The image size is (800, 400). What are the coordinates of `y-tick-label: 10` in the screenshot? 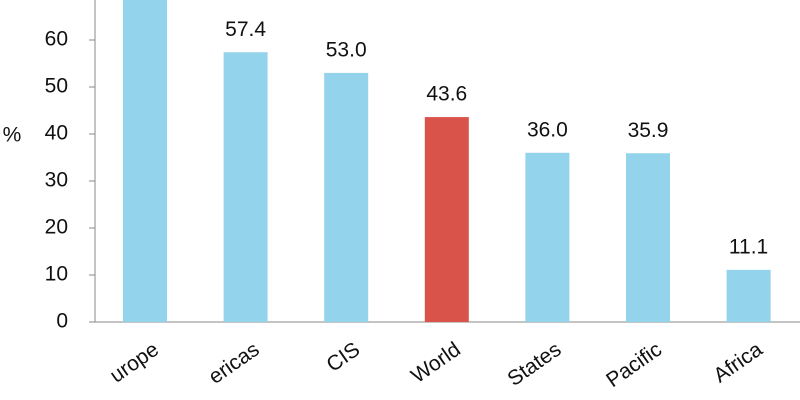 It's located at (56, 274).